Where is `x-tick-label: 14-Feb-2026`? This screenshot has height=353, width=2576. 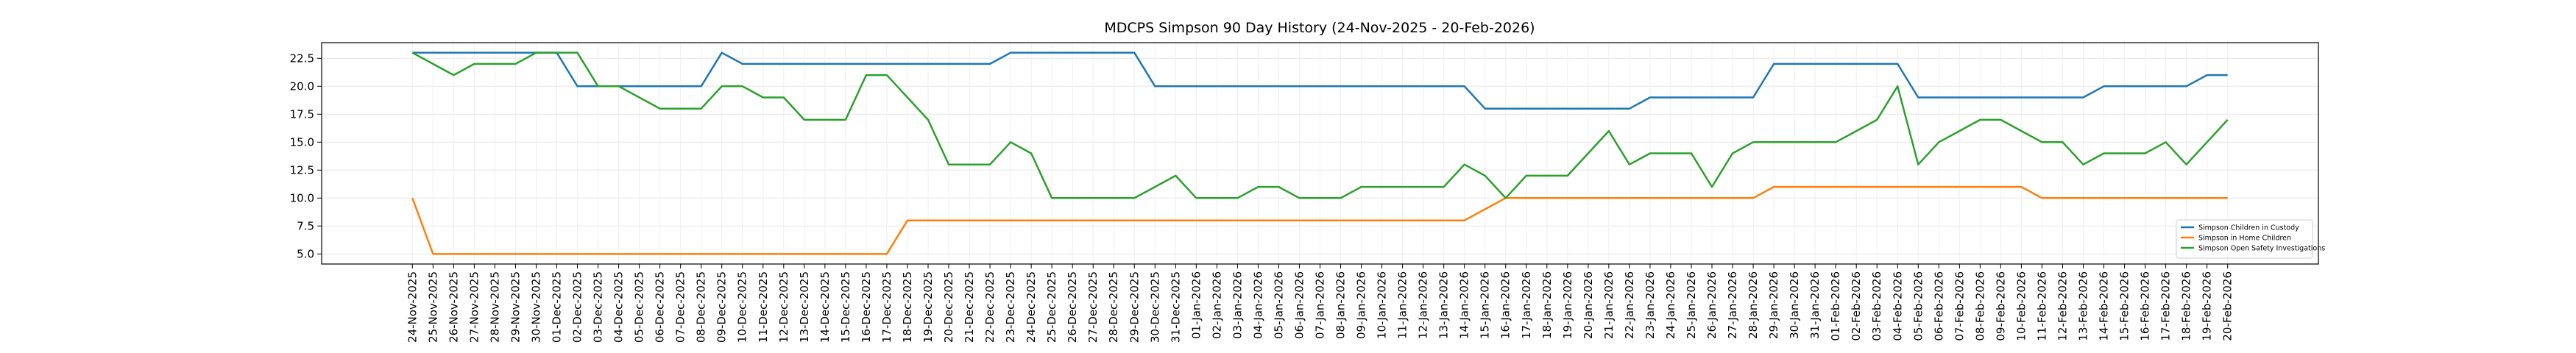
x-tick-label: 14-Feb-2026 is located at coordinates (2104, 306).